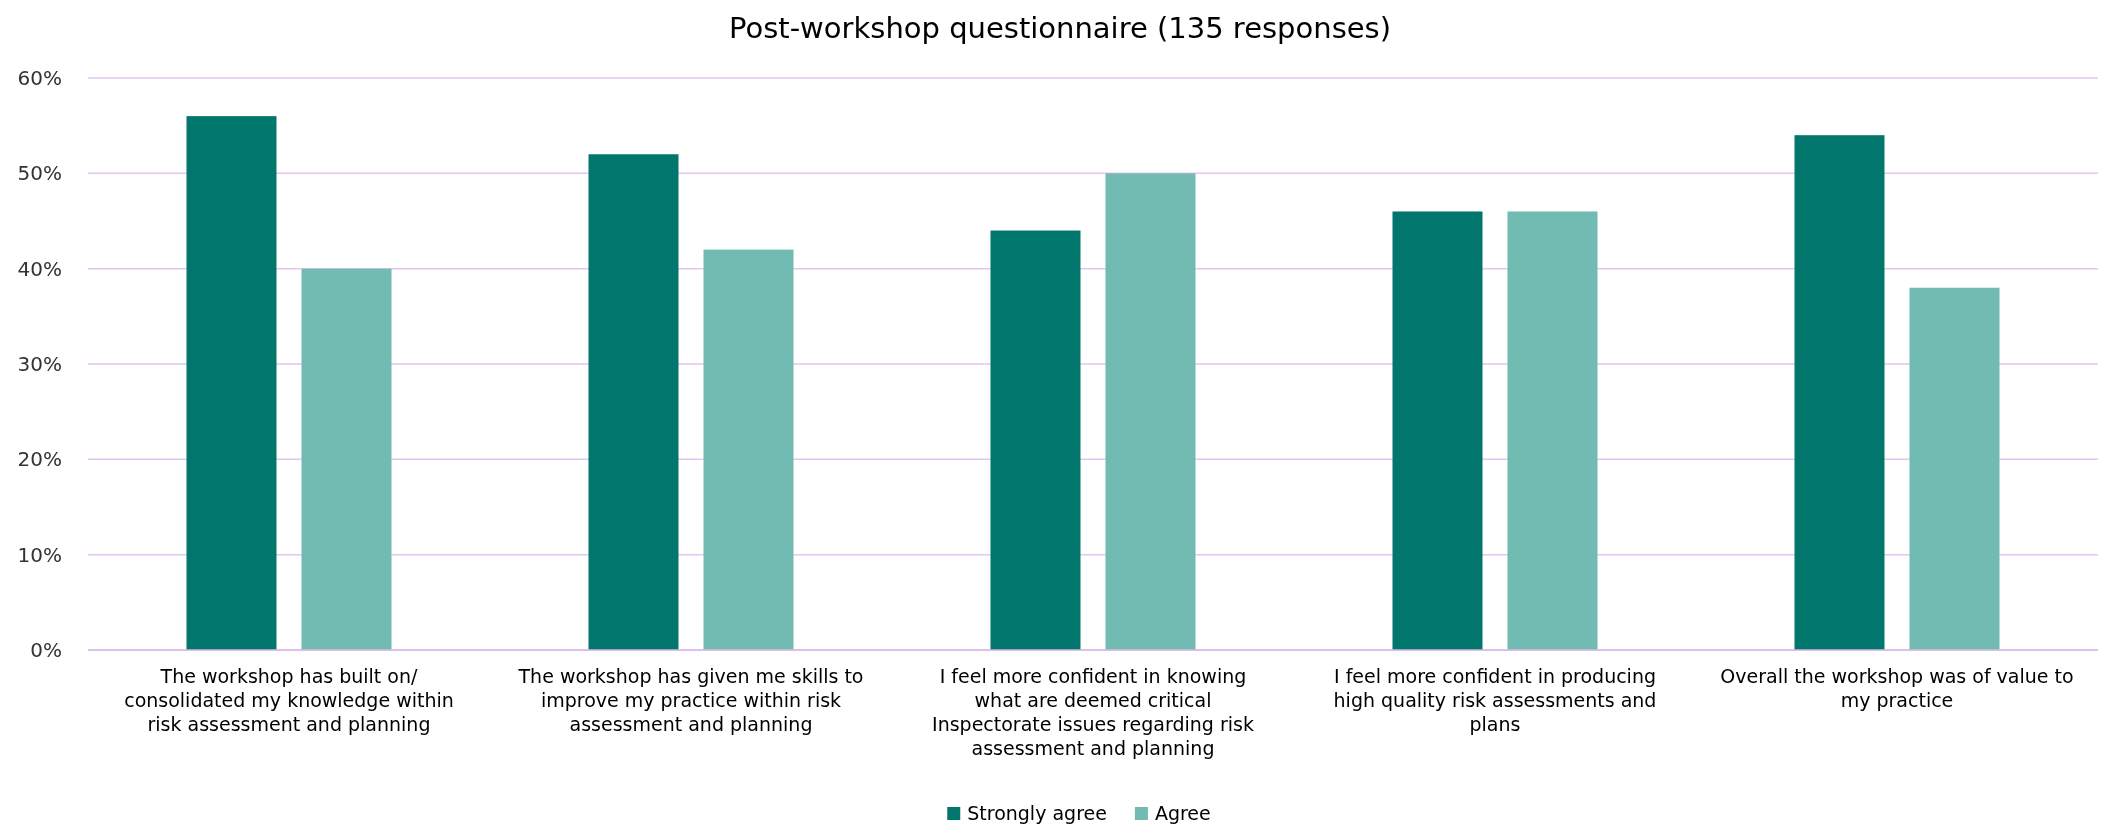  Describe the element at coordinates (1495, 700) in the screenshot. I see `x-tick-label: I feel more confident in producing high quality risk assessments and plans` at that location.